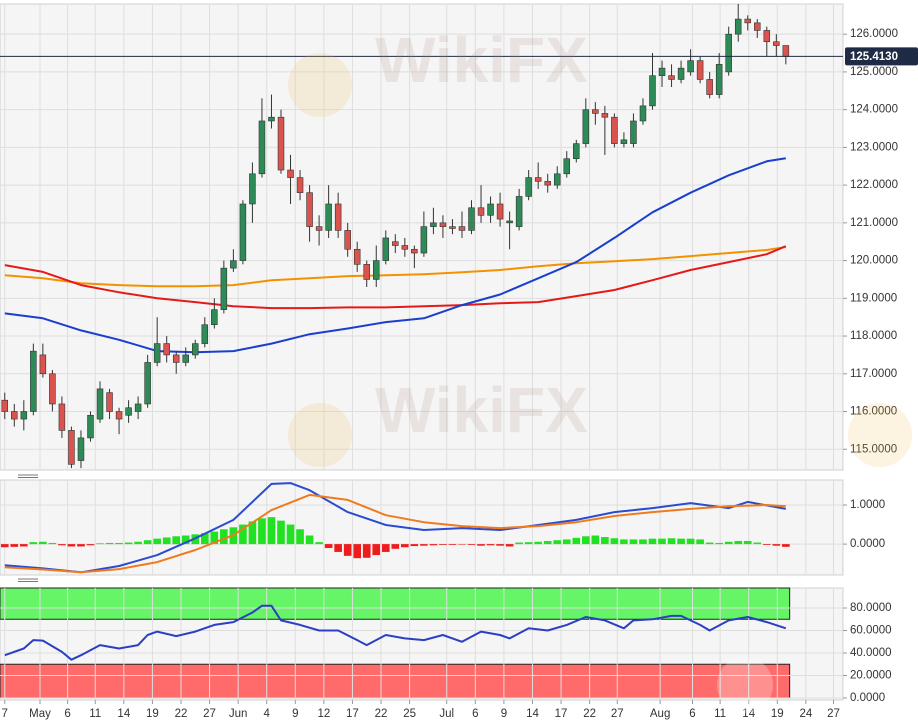 The height and width of the screenshot is (727, 918). What do you see at coordinates (867, 544) in the screenshot?
I see `y-tick-label: 0.0000` at bounding box center [867, 544].